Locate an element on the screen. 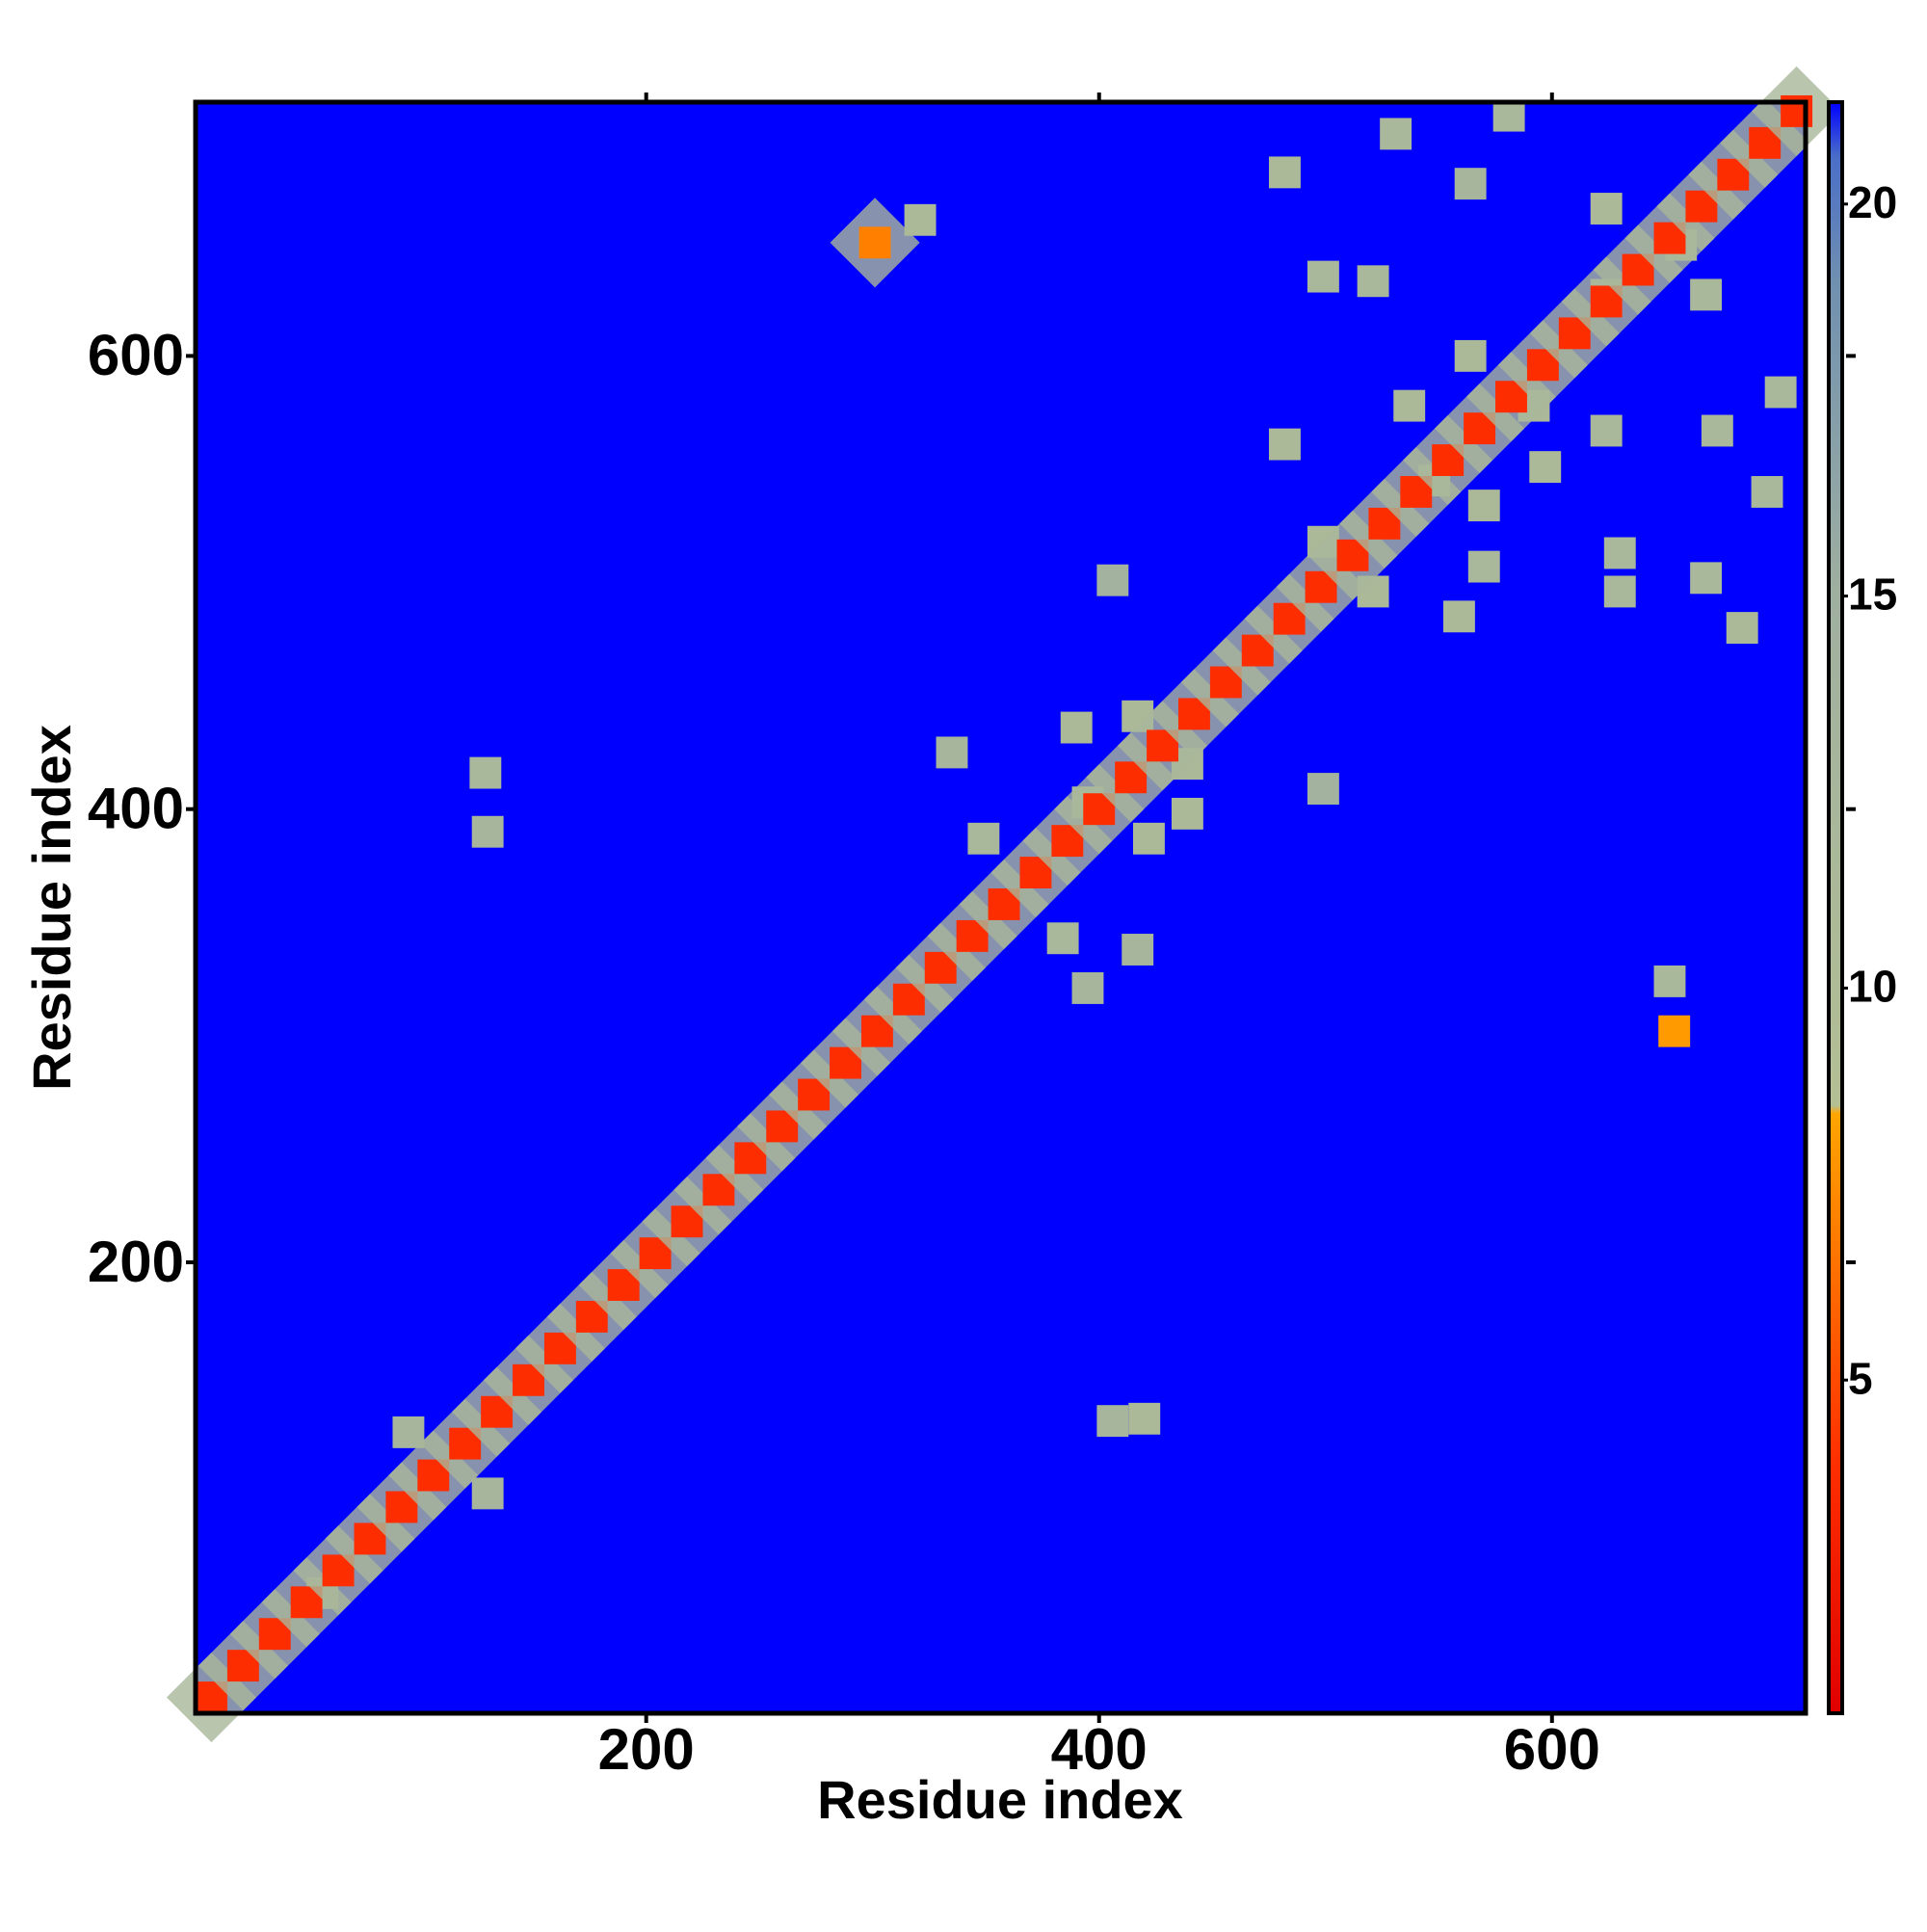 The width and height of the screenshot is (1927, 1932). colorbar-tick-label: 15 is located at coordinates (1873, 594).